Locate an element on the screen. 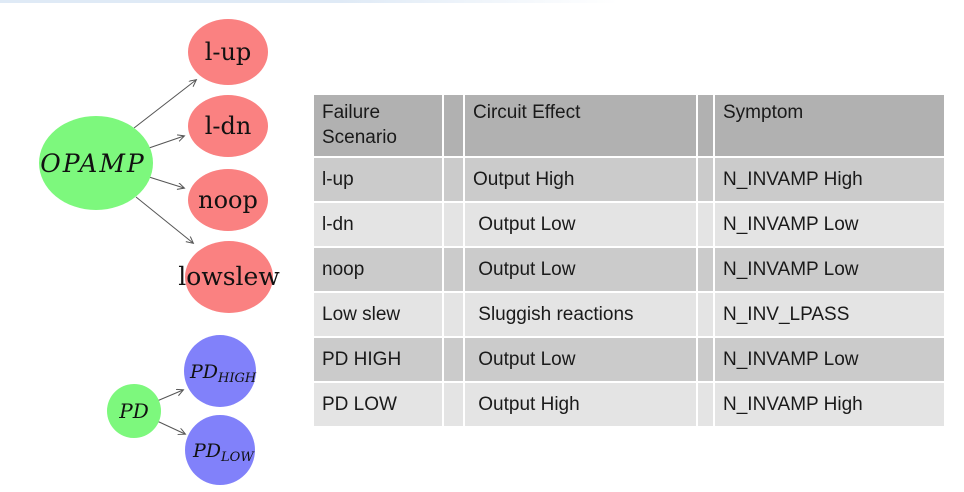  node-pdlow-label: PDLOW is located at coordinates (223, 452).